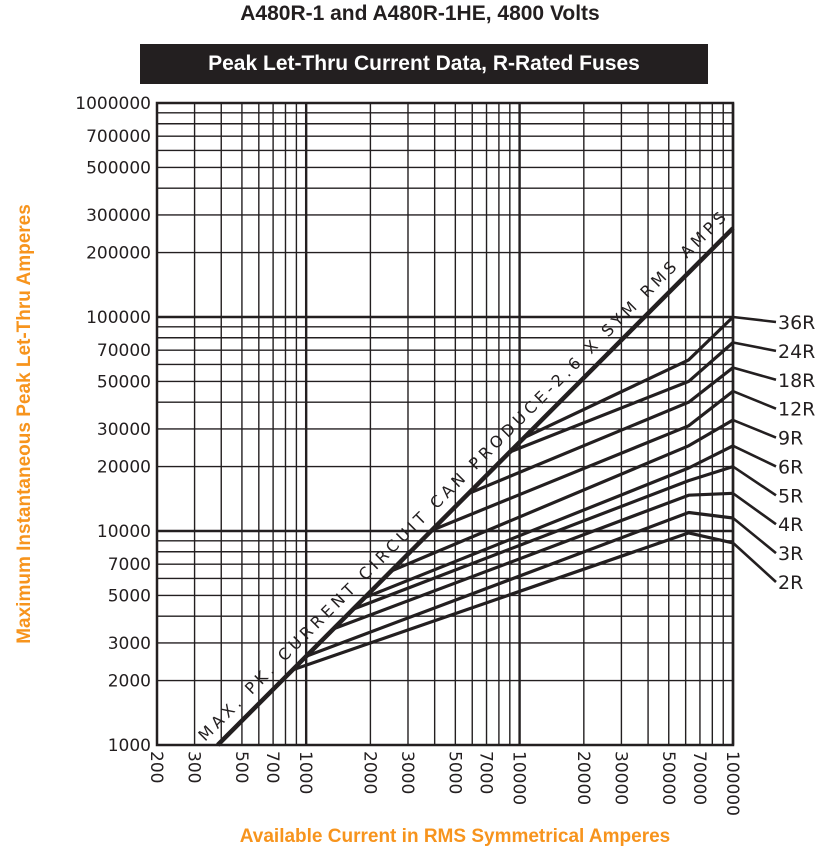  I want to click on y-tick-label: 70000, so click(124, 351).